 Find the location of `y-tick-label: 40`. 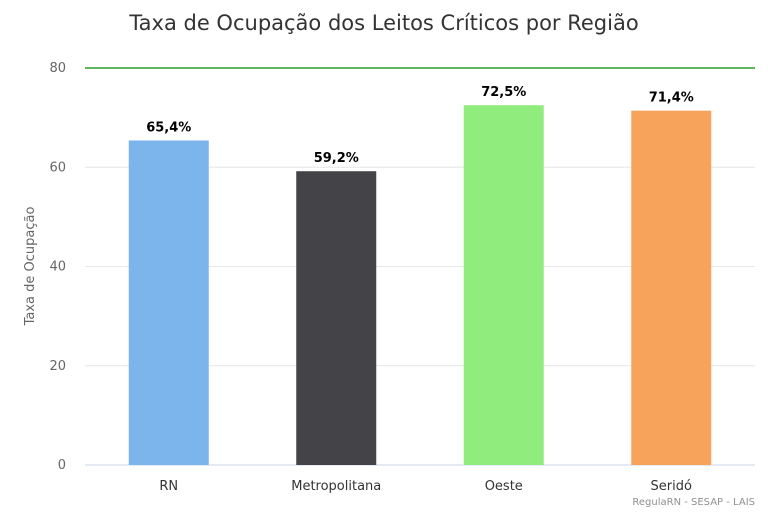

y-tick-label: 40 is located at coordinates (57, 267).